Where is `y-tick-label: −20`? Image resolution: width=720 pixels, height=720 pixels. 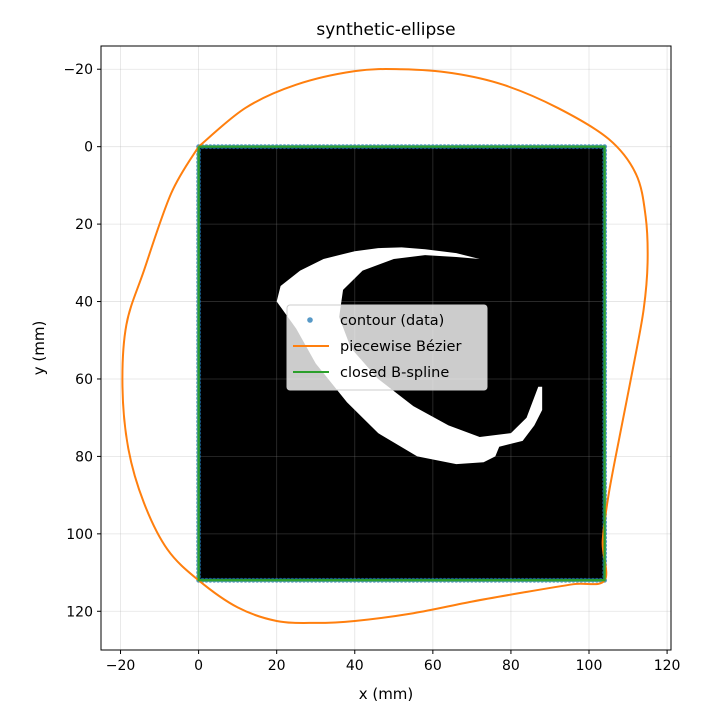
y-tick-label: −20 is located at coordinates (78, 70).